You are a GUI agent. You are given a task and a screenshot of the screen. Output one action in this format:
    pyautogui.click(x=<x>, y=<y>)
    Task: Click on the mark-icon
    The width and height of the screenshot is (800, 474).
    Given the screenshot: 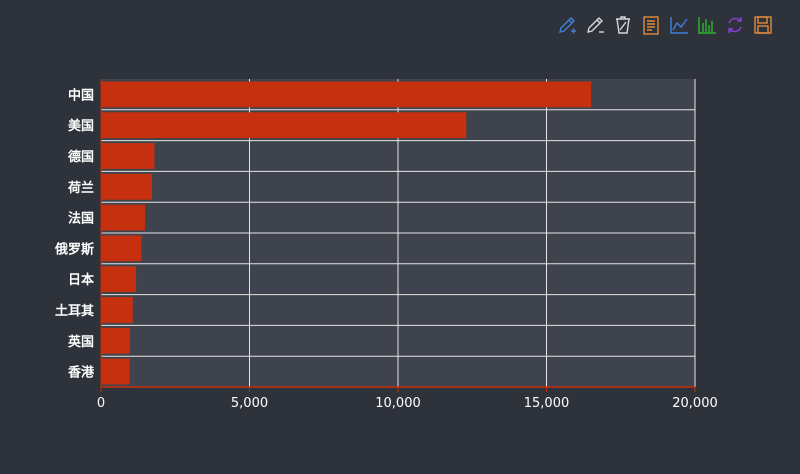 What is the action you would take?
    pyautogui.click(x=567, y=25)
    